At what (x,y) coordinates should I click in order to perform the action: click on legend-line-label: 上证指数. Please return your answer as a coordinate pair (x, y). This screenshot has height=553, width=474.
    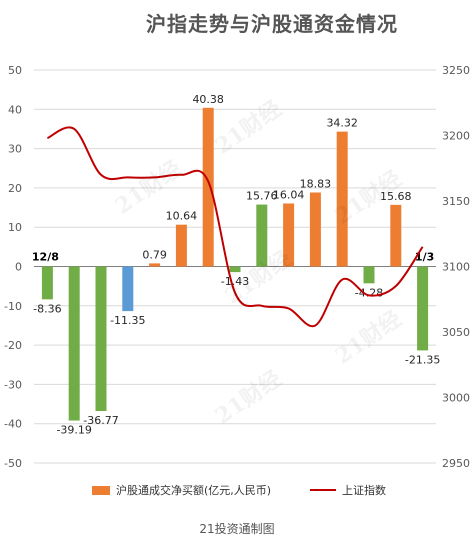
    Looking at the image, I should click on (364, 490).